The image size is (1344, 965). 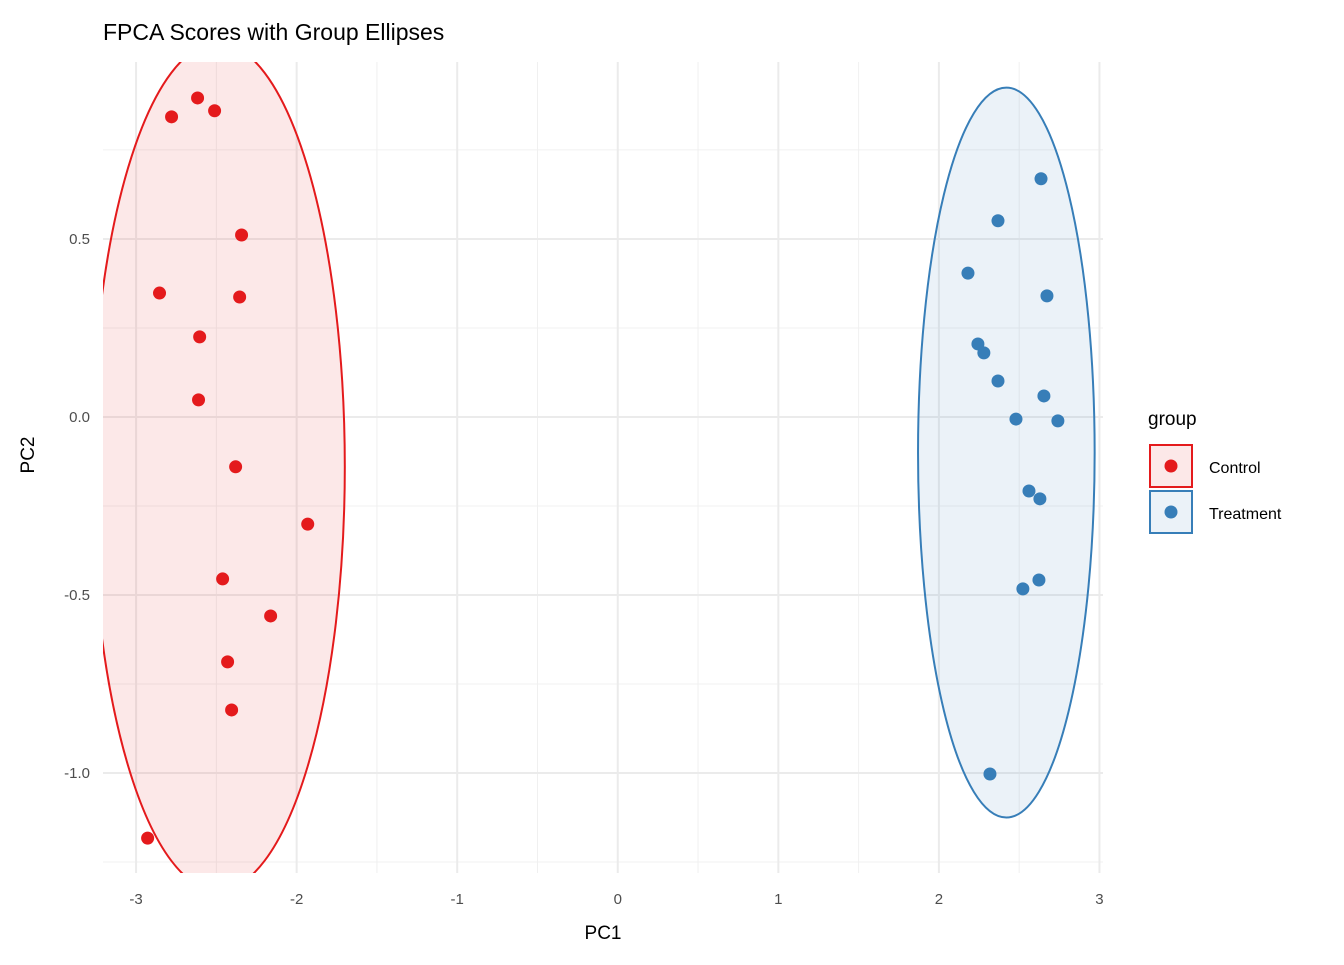 What do you see at coordinates (273, 32) in the screenshot?
I see `chart-title: FPCA Scores with Group Ellipses` at bounding box center [273, 32].